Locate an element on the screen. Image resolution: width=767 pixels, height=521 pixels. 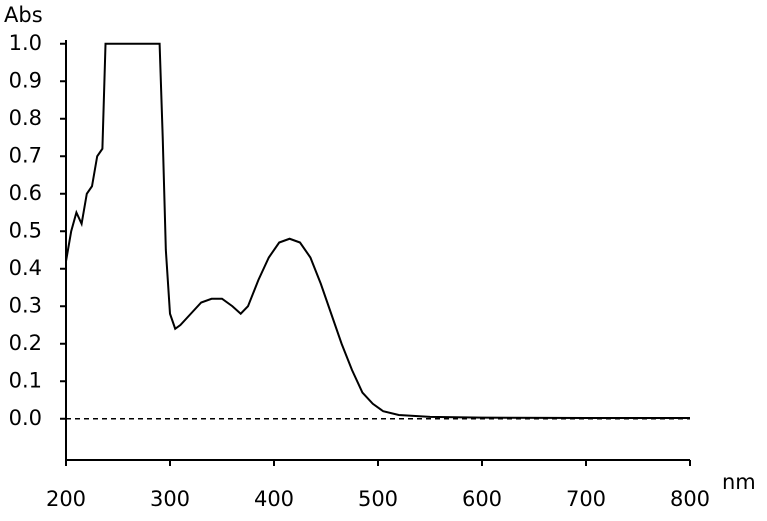
x-tick-label: 200 is located at coordinates (66, 499).